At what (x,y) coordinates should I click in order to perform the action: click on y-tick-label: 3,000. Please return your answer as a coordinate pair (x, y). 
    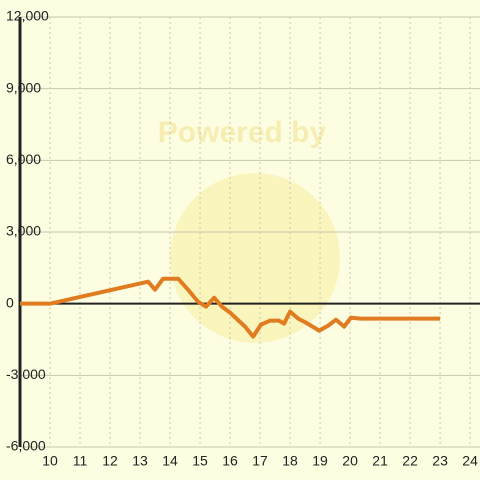
    Looking at the image, I should click on (23, 231).